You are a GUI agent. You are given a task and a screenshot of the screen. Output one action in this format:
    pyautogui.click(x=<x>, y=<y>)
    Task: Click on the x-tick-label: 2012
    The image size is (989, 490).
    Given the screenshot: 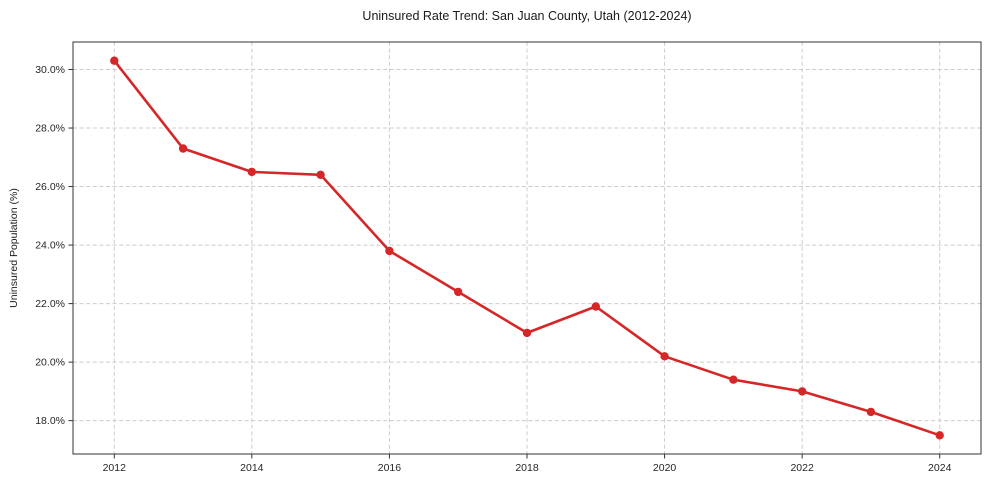 What is the action you would take?
    pyautogui.click(x=115, y=468)
    